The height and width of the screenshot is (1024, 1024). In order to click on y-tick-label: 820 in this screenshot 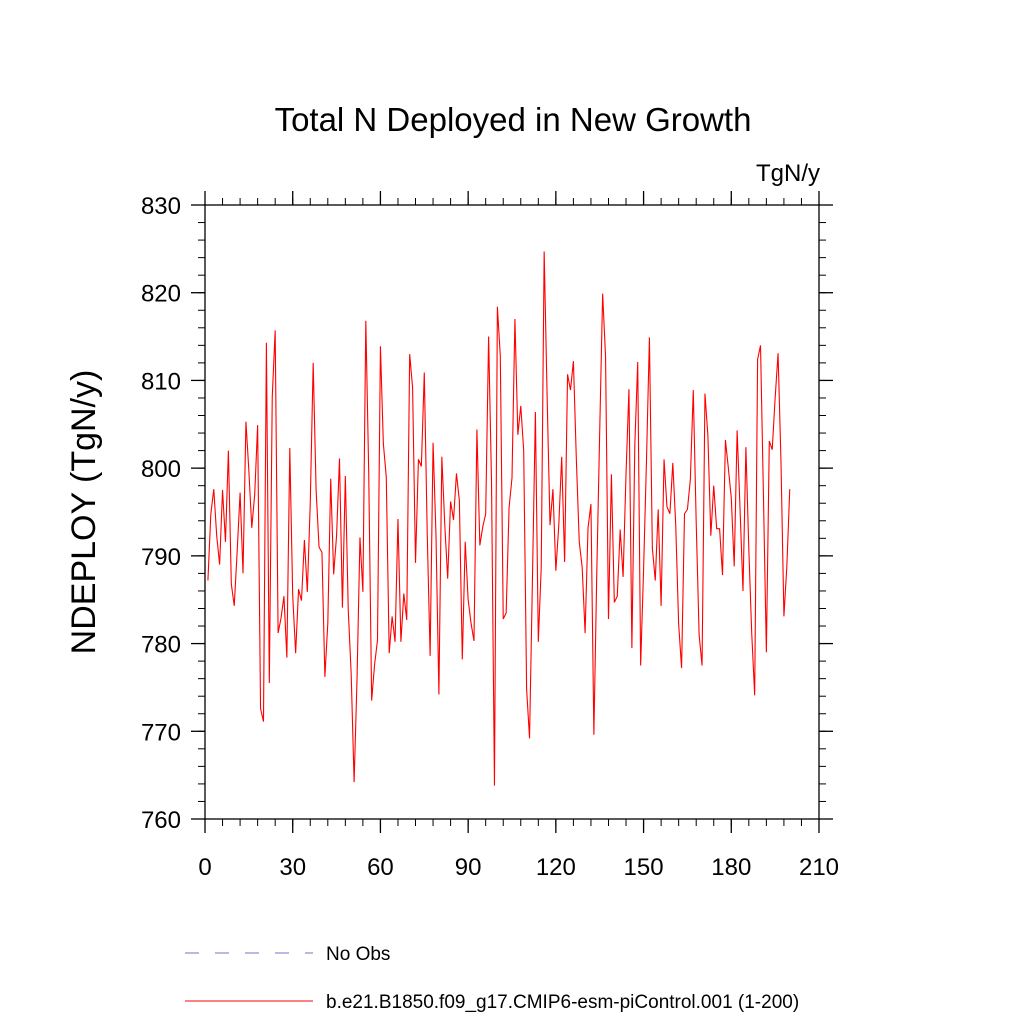, I will do `click(161, 294)`.